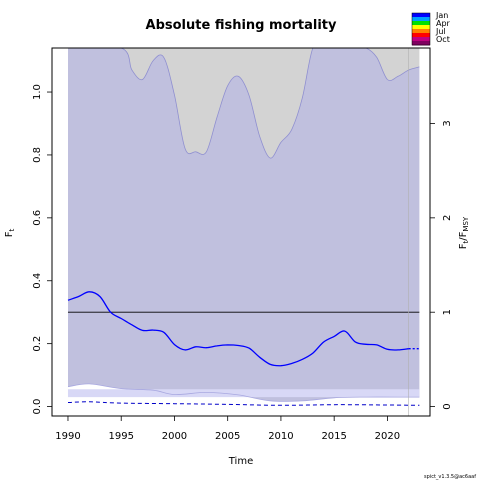 The image size is (480, 480). I want to click on y2-axis-label-f: F, so click(463, 246).